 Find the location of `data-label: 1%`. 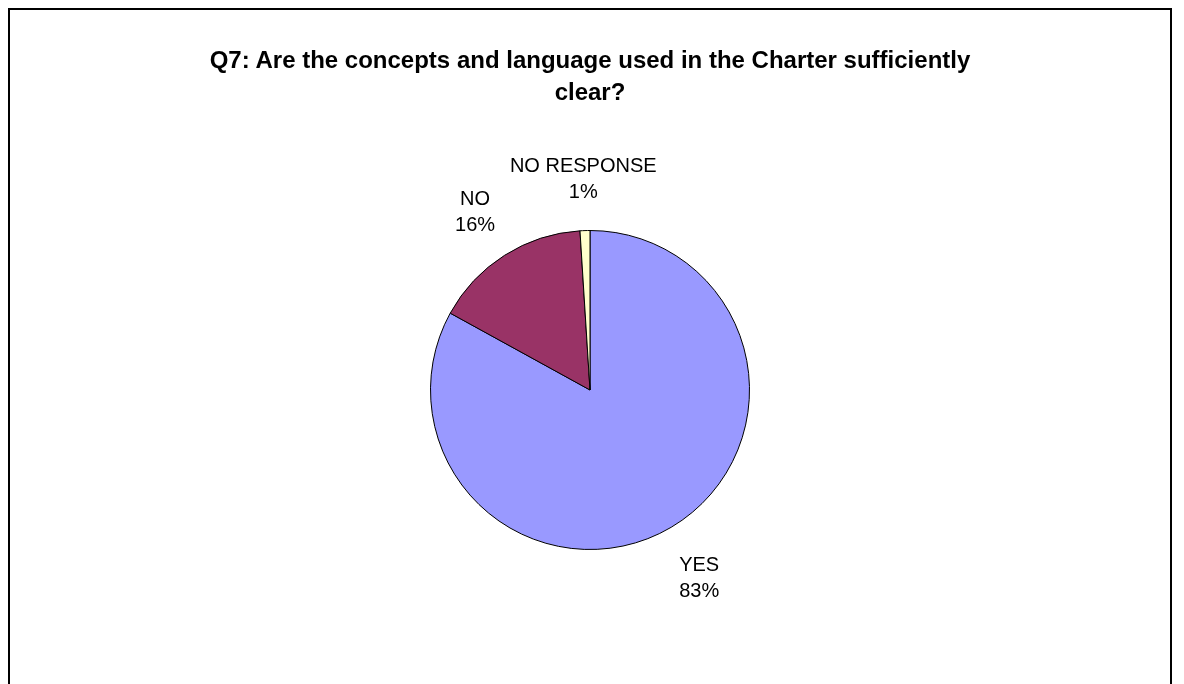

data-label: 1% is located at coordinates (583, 190).